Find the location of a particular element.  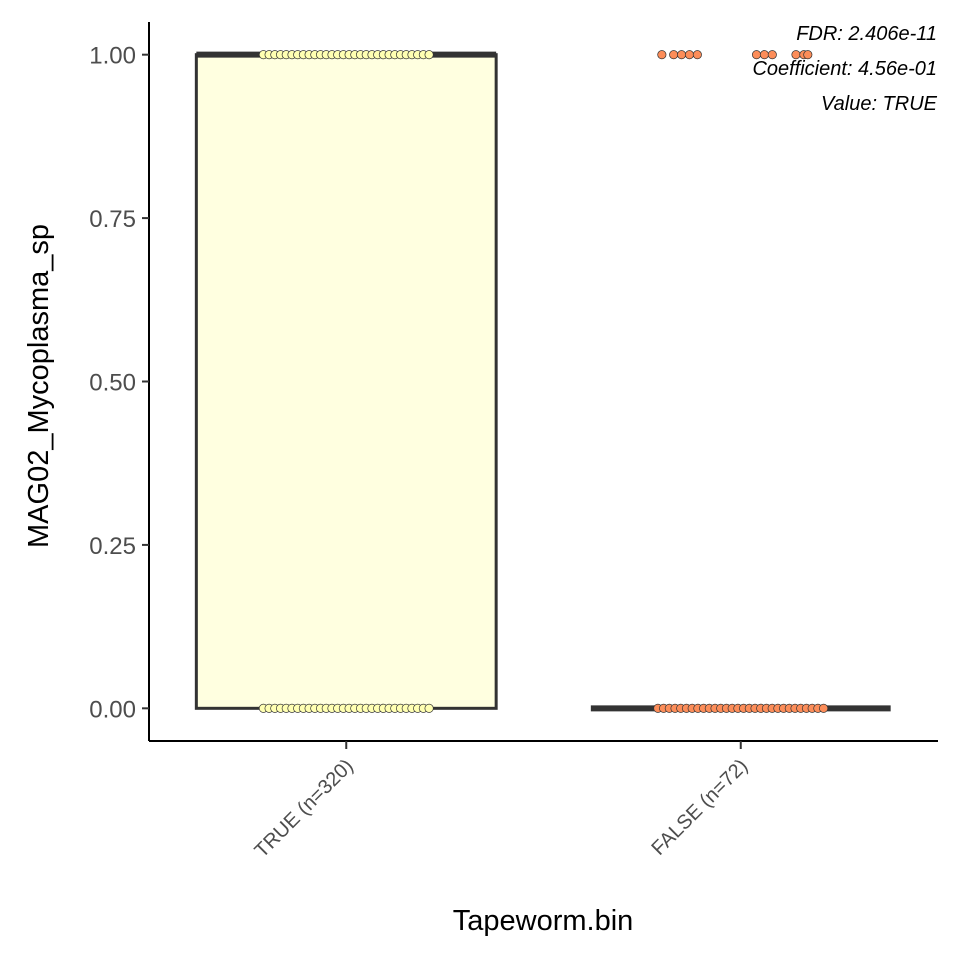

y-tick-label: 0.25 is located at coordinates (112, 546).